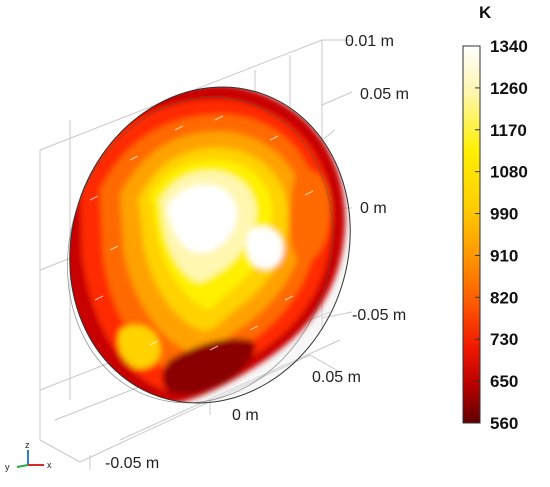 The width and height of the screenshot is (550, 487). Describe the element at coordinates (379, 315) in the screenshot. I see `axis-label-z-lower: -0.05 m` at that location.